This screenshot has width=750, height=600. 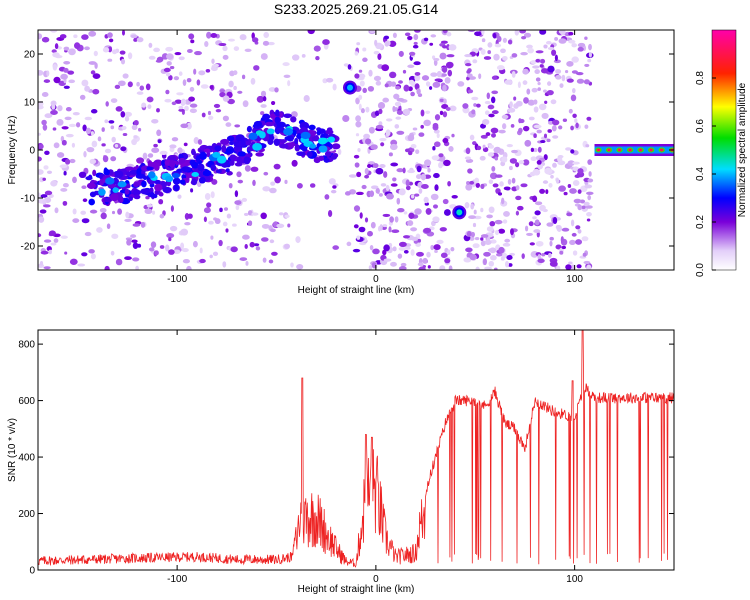 I want to click on x-tick-label: 0, so click(x=376, y=579).